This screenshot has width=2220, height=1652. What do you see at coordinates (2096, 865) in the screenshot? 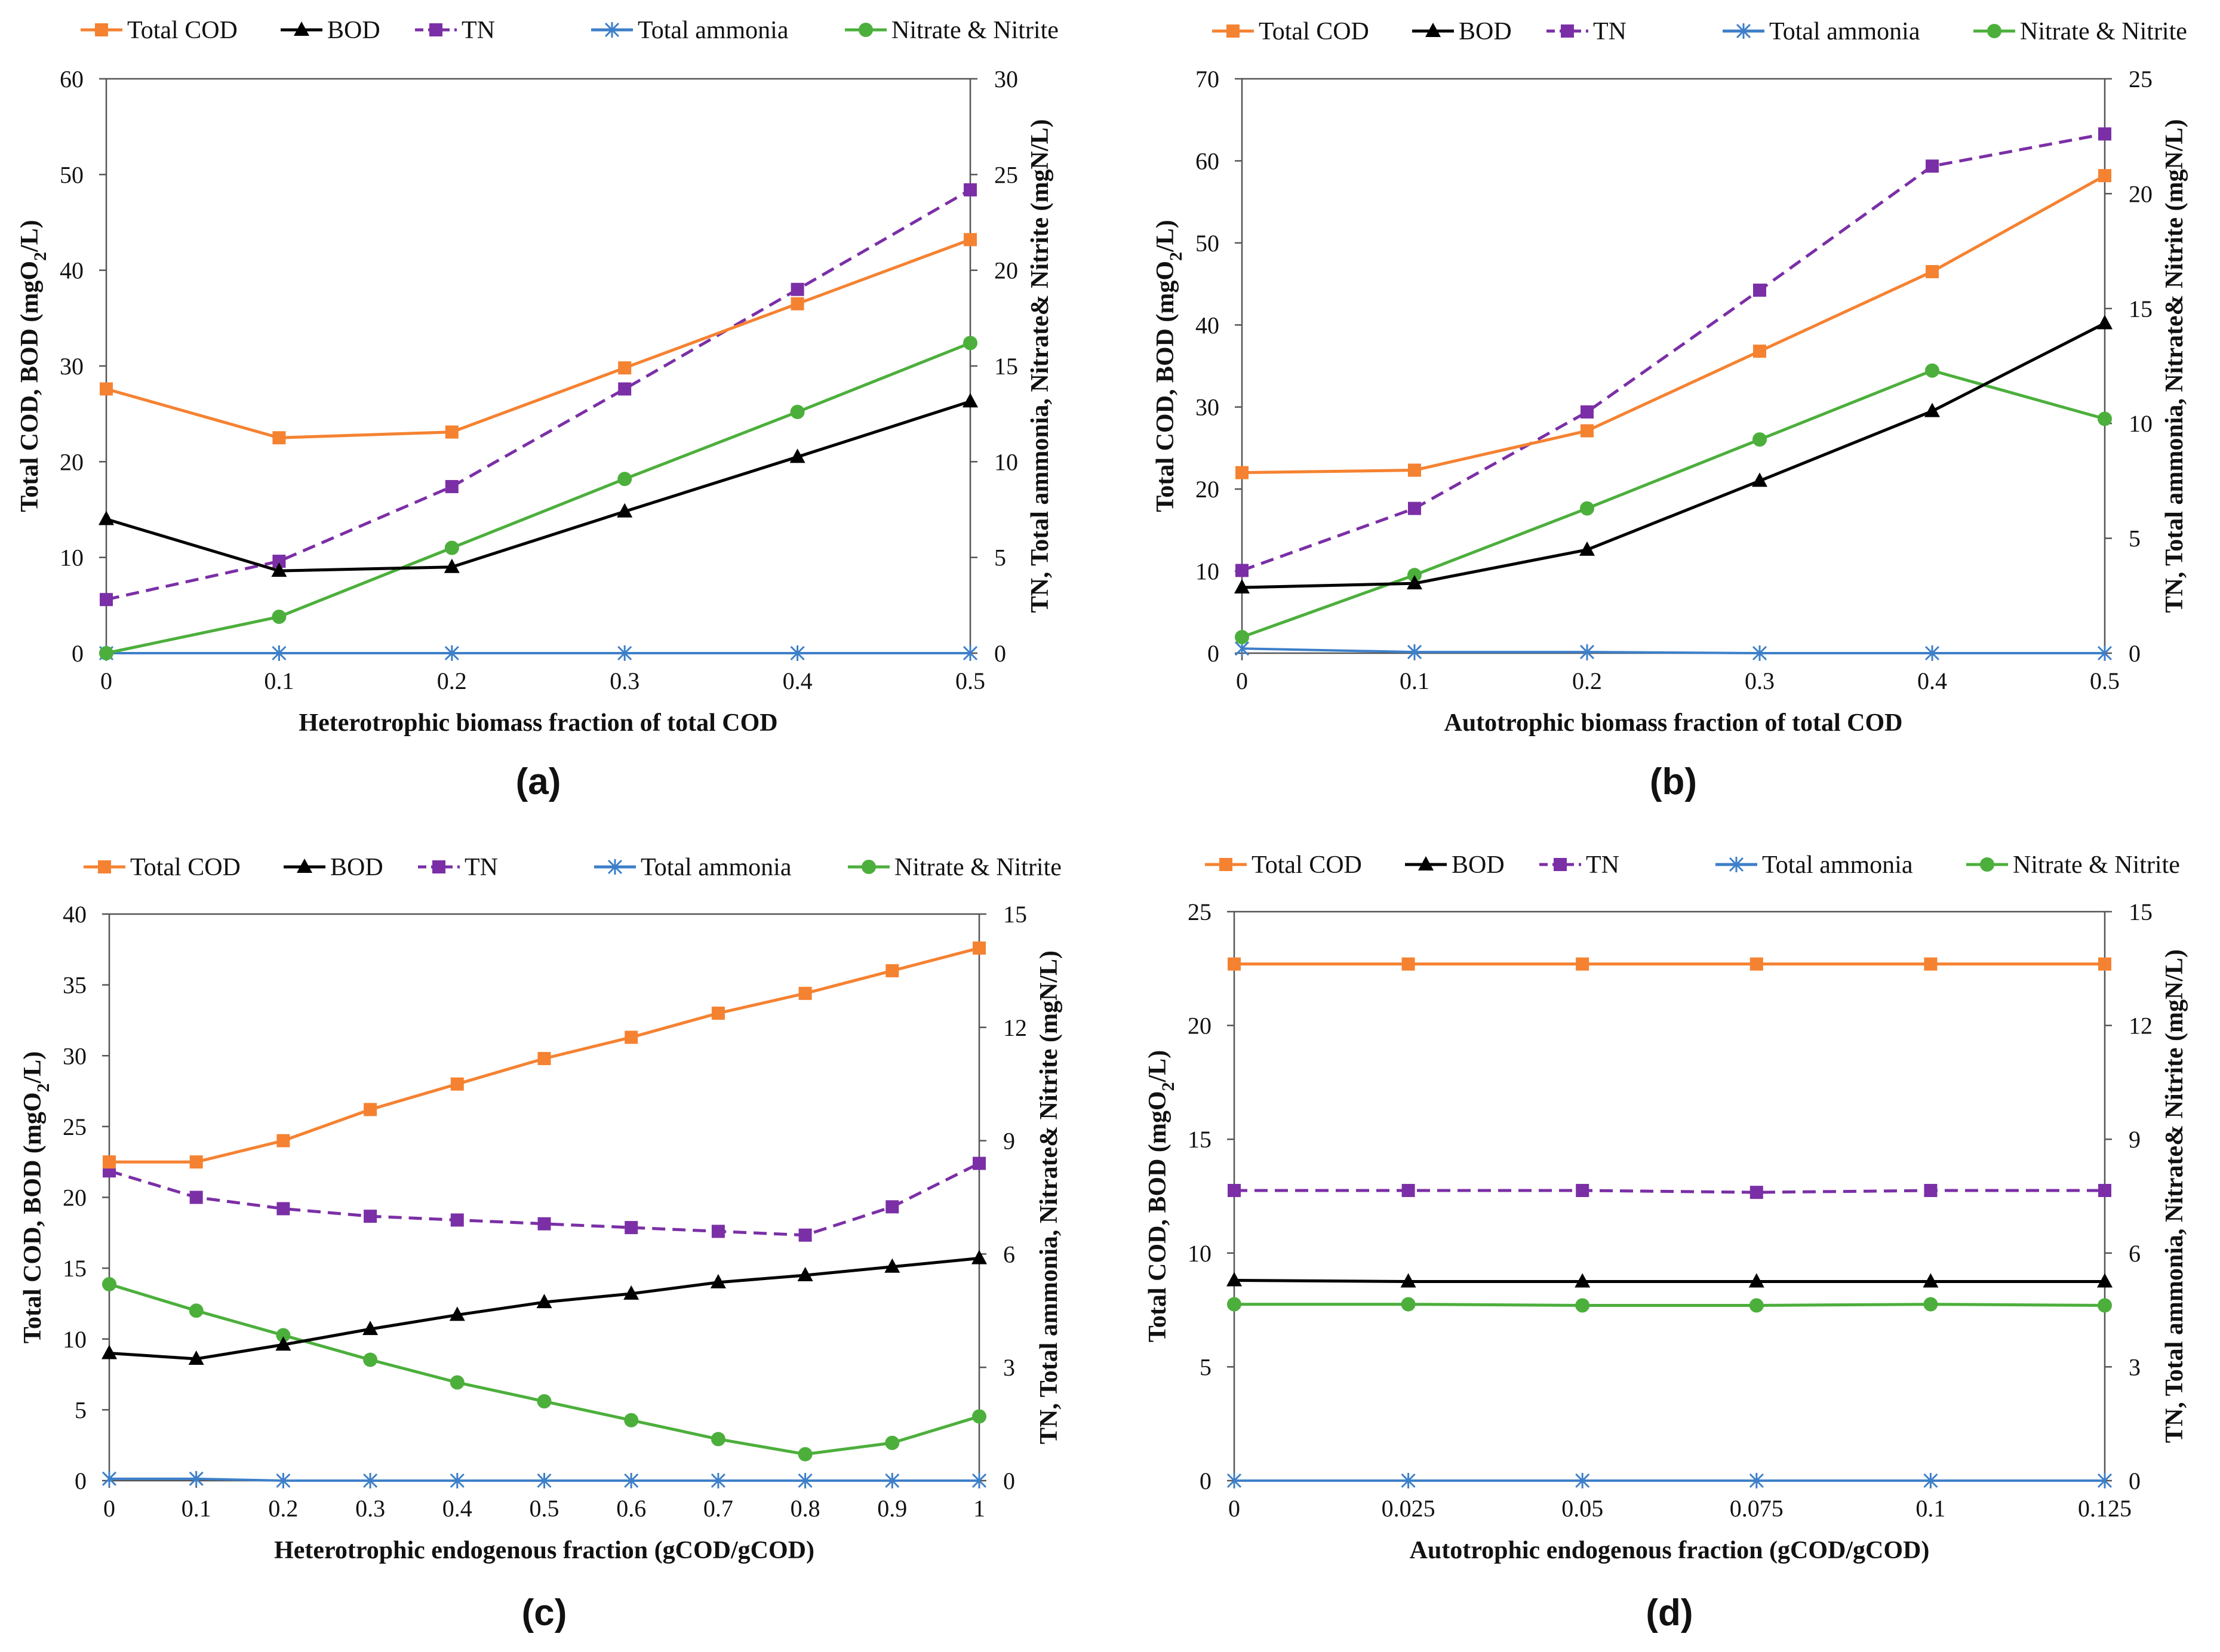
I see `legend-label: Nitrate & Nitrite` at bounding box center [2096, 865].